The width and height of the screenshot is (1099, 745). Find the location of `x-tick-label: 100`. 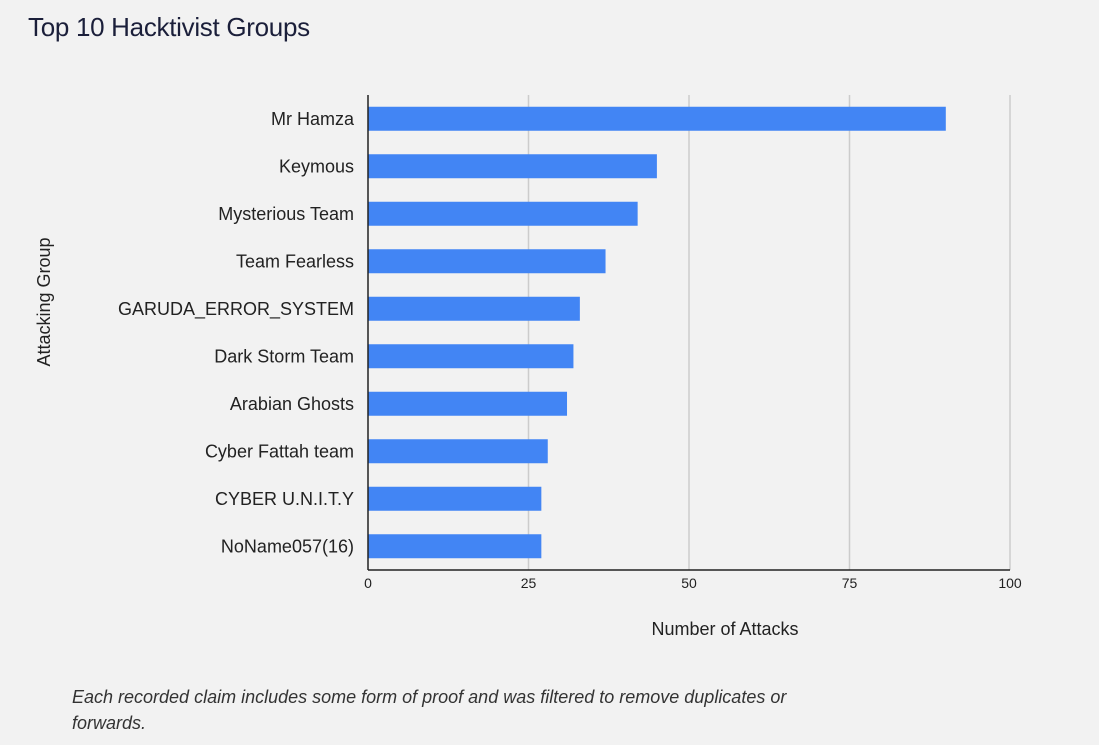

x-tick-label: 100 is located at coordinates (1010, 583).